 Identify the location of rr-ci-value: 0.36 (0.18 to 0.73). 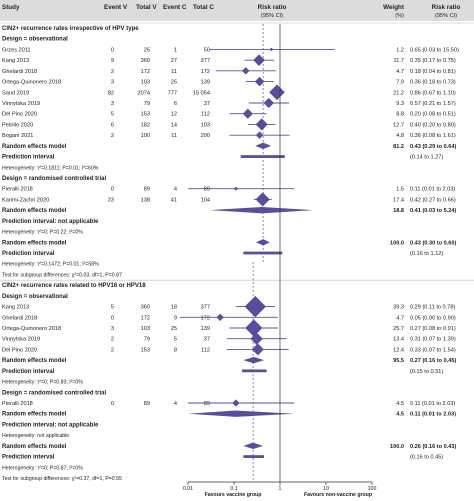
(433, 83).